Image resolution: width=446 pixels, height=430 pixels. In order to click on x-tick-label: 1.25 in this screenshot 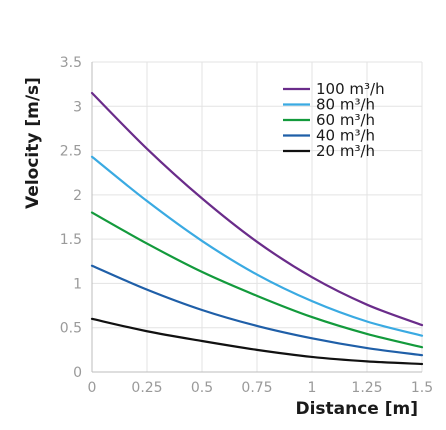, I will do `click(366, 388)`.